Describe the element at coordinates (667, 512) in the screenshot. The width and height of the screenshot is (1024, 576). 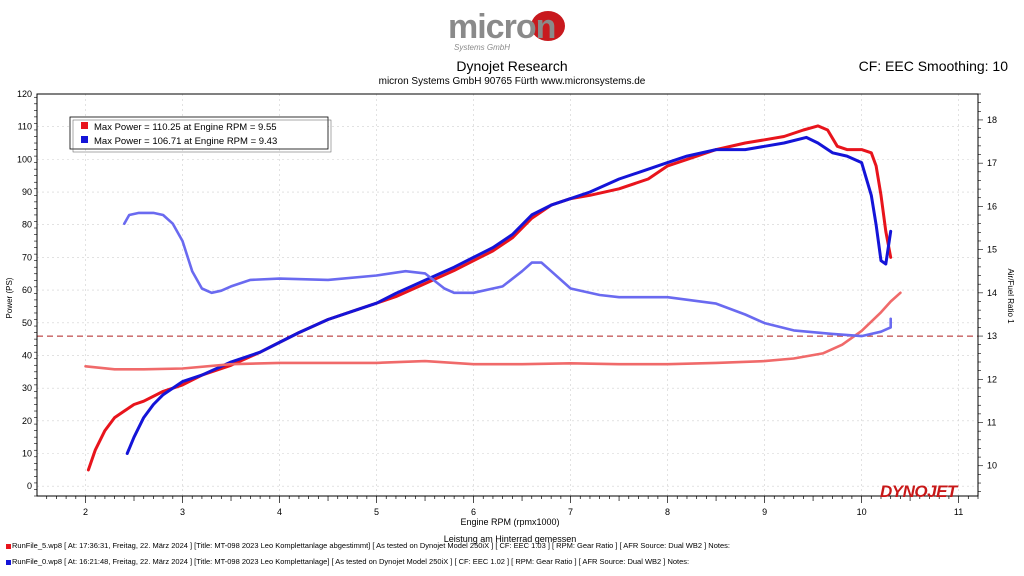
I see `x-tick-label: 8` at that location.